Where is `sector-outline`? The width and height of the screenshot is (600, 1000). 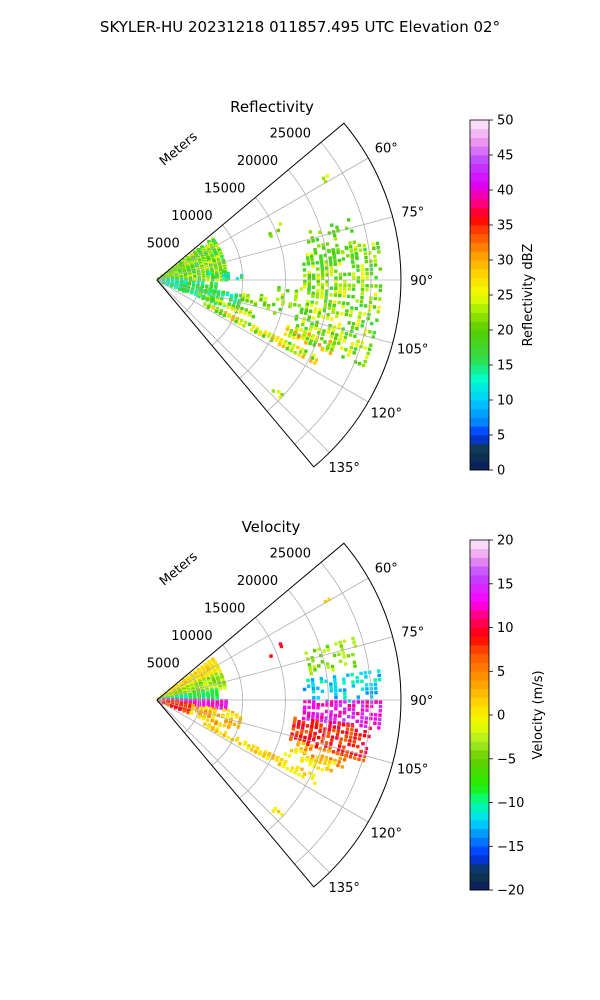 sector-outline is located at coordinates (279, 715).